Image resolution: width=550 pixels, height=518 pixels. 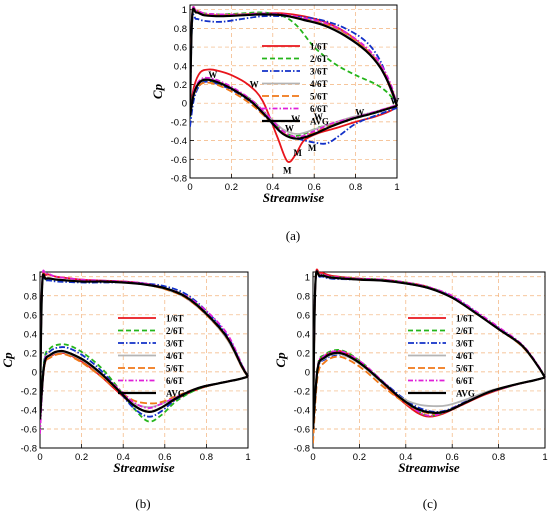 What do you see at coordinates (319, 109) in the screenshot?
I see `legend-label: 6/6T` at bounding box center [319, 109].